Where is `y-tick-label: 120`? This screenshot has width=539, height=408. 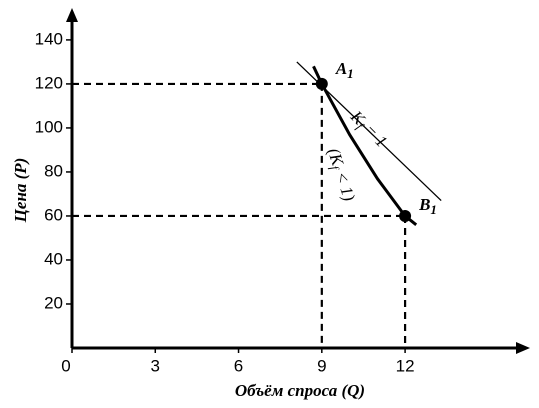
y-tick-label: 120 is located at coordinates (49, 82).